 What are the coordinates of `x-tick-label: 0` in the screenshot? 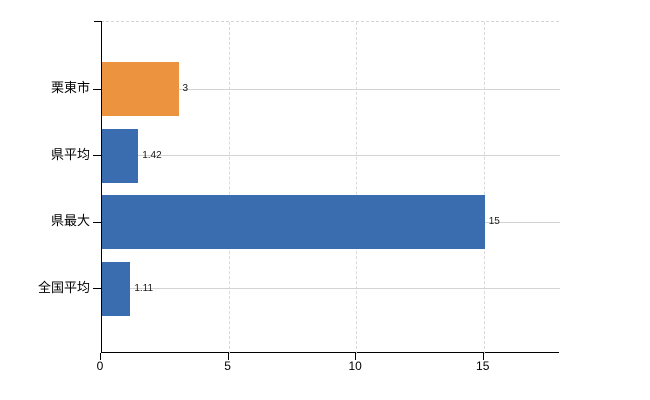 It's located at (100, 366).